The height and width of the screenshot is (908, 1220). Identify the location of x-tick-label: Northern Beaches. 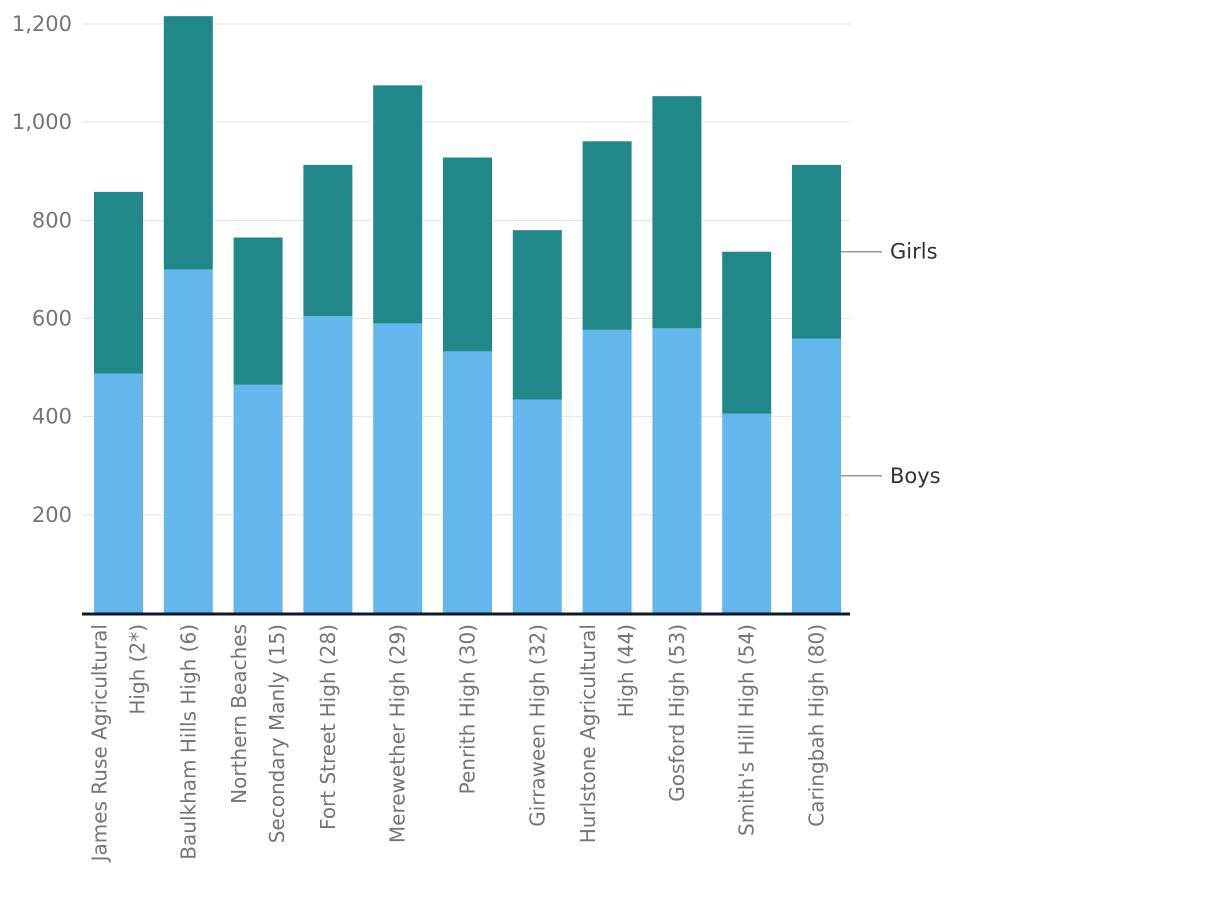
(239, 714).